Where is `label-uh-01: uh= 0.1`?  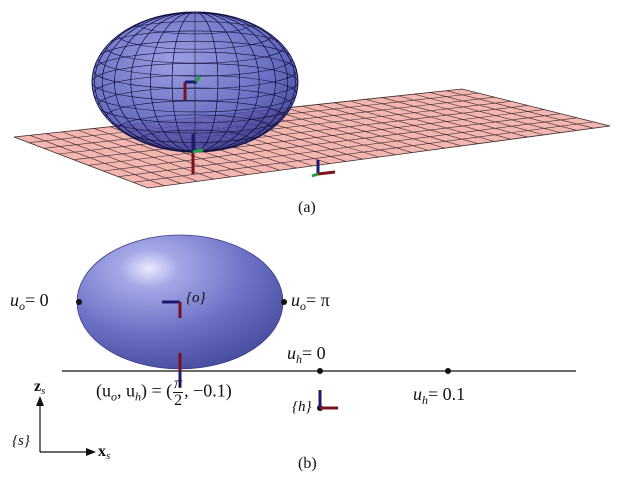 label-uh-01: uh= 0.1 is located at coordinates (439, 395).